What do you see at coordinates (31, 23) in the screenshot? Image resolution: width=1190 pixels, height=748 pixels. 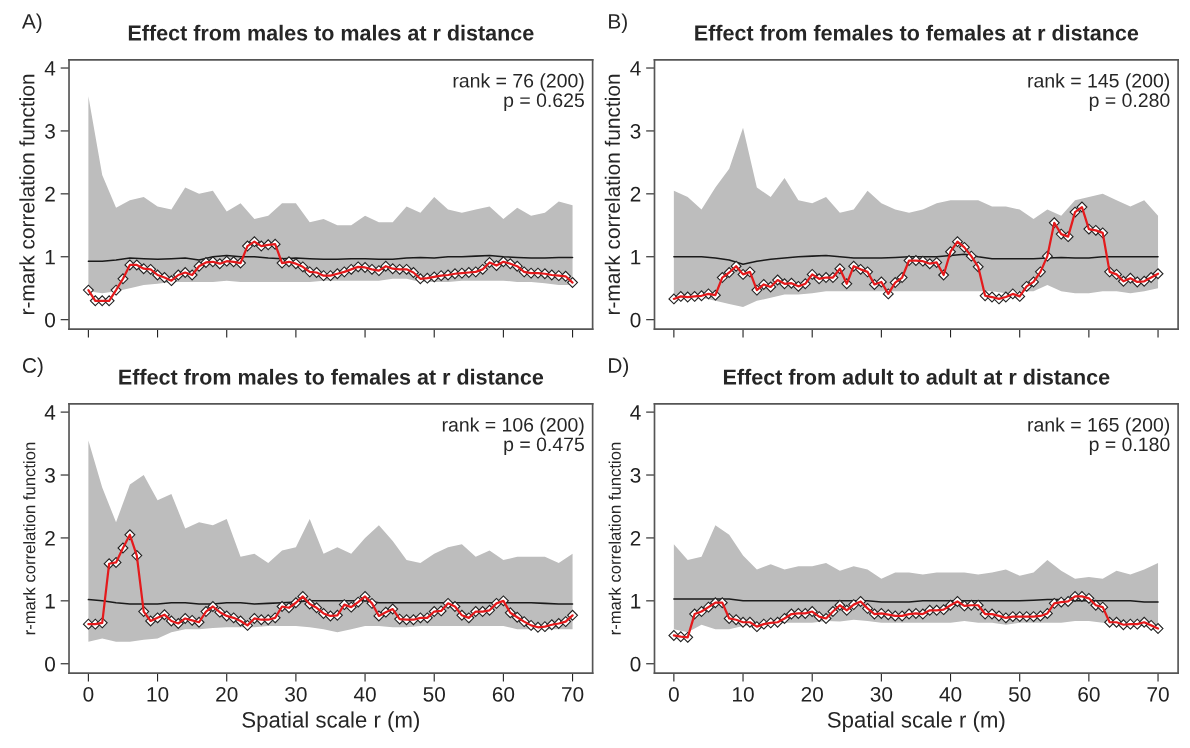 I see `text: A)` at bounding box center [31, 23].